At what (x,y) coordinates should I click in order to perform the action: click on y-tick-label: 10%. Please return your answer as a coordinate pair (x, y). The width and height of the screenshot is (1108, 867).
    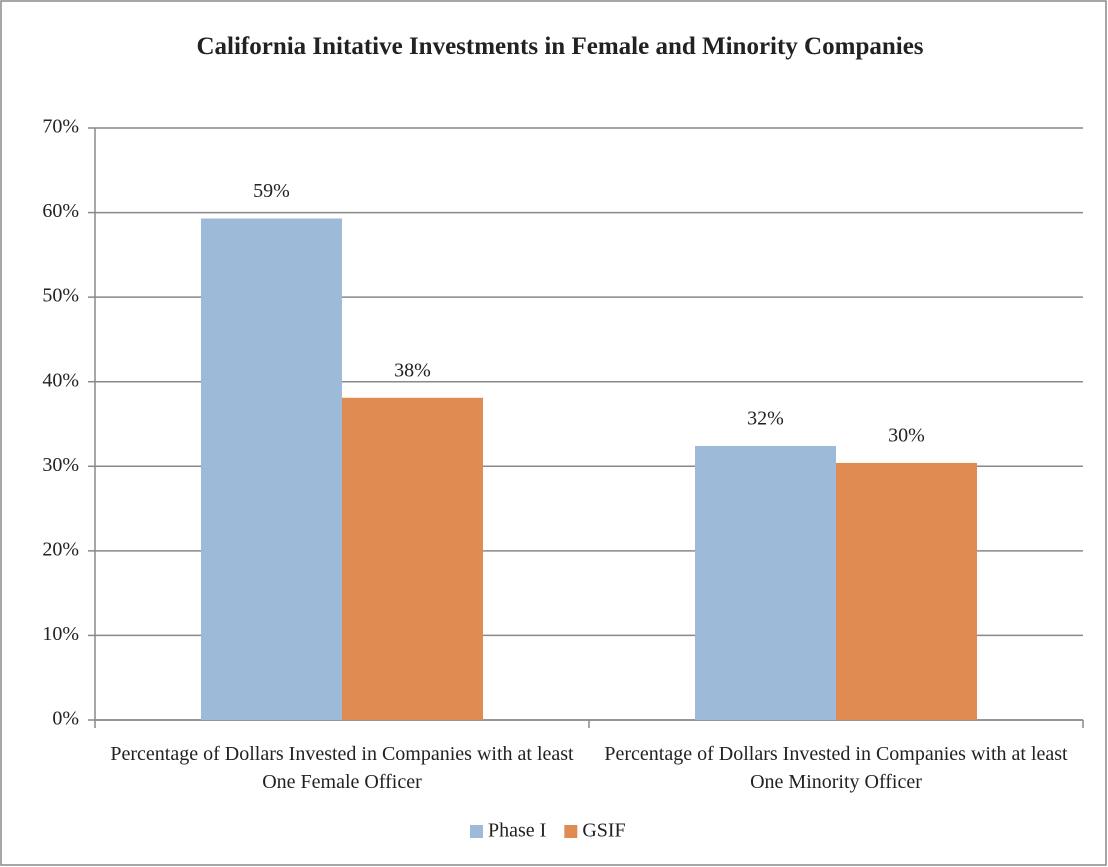
    Looking at the image, I should click on (60, 634).